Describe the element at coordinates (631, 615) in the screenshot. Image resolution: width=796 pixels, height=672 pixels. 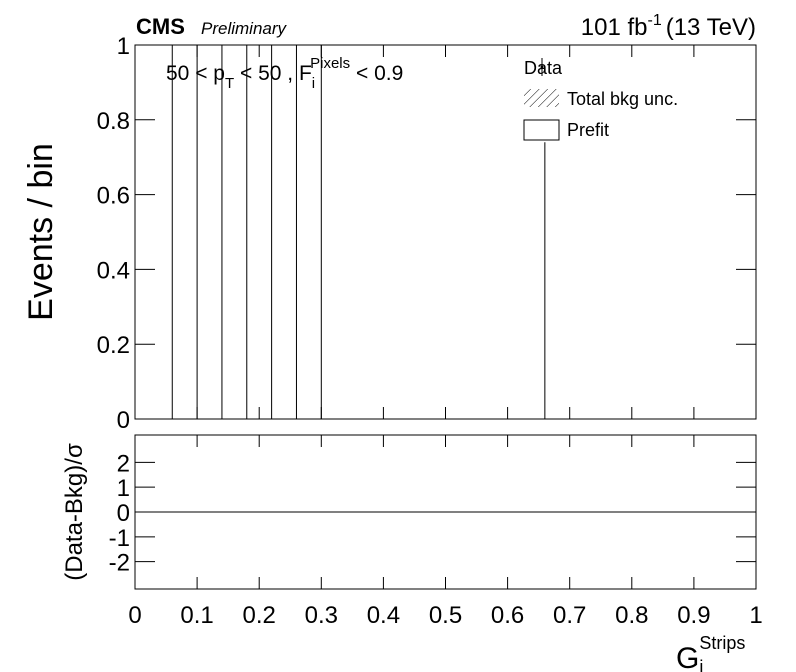
I see `x-tick-label: 0.8` at that location.